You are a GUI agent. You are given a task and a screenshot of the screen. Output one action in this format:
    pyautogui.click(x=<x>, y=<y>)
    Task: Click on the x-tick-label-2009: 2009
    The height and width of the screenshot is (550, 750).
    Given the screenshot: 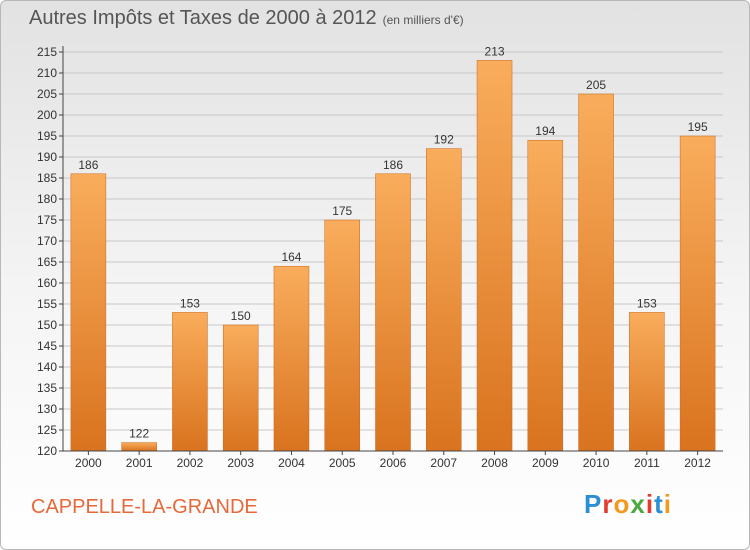 What is the action you would take?
    pyautogui.click(x=545, y=463)
    